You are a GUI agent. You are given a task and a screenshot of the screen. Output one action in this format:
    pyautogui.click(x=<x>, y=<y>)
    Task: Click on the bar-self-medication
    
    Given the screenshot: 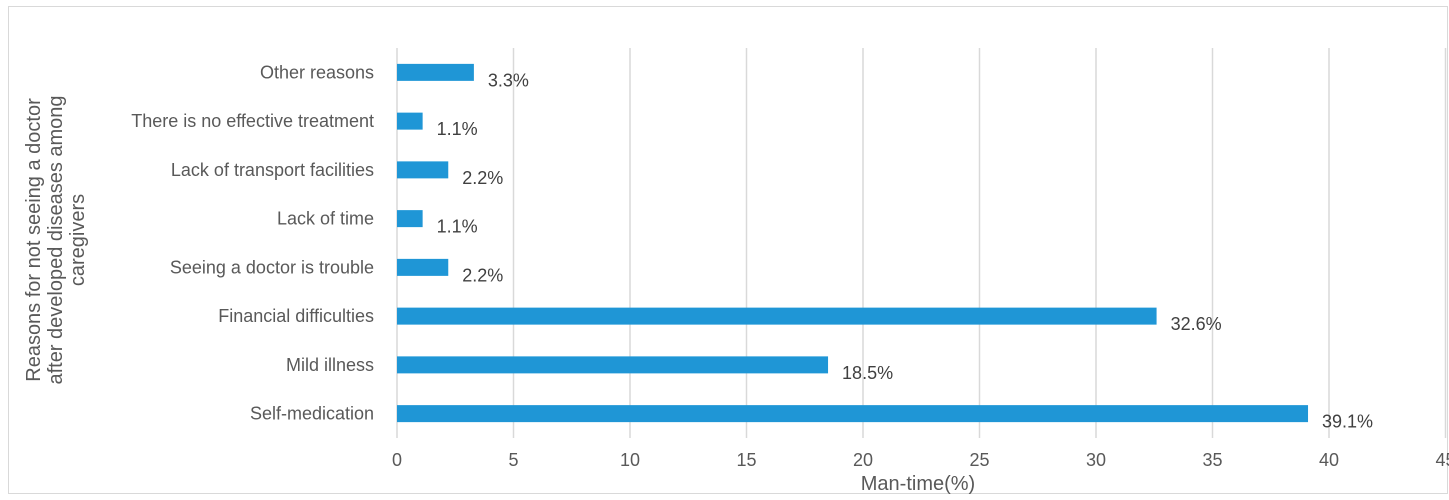 What is the action you would take?
    pyautogui.click(x=853, y=414)
    